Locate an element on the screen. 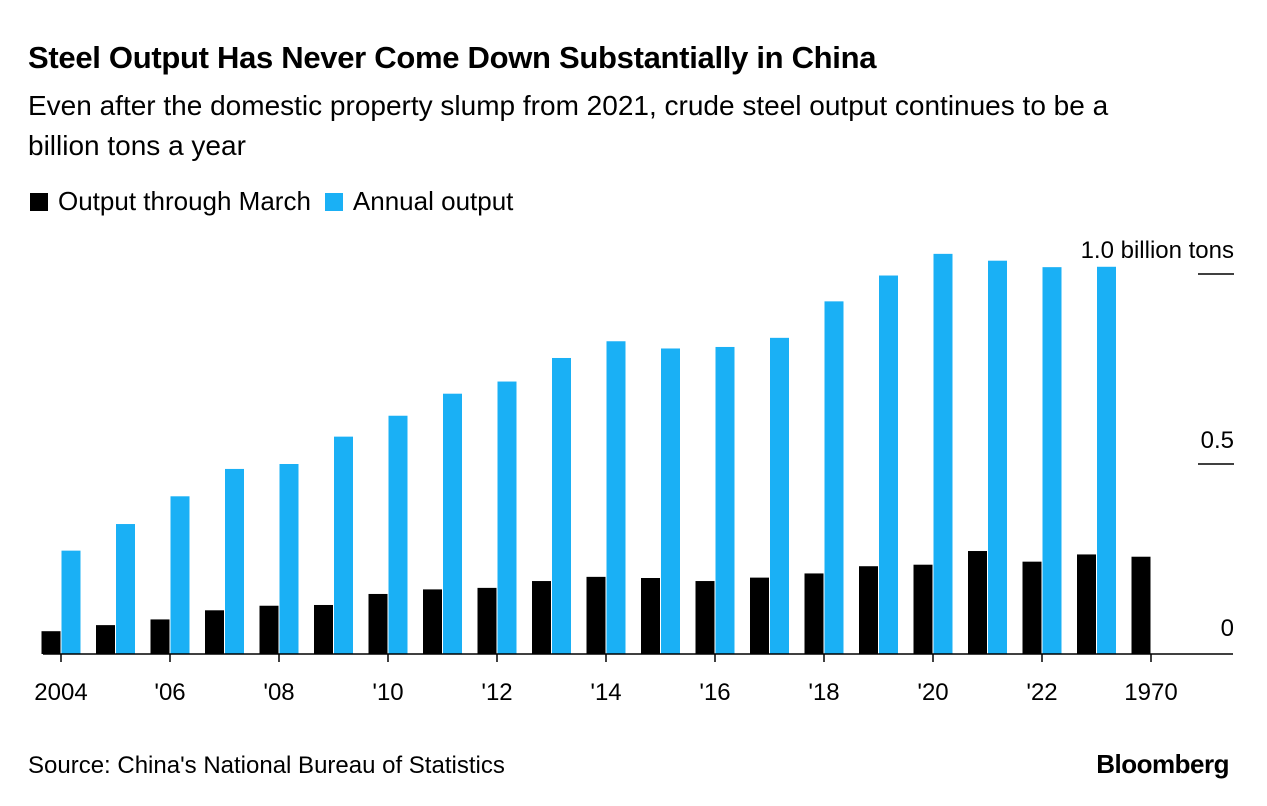 The image size is (1267, 806). bar-annual-2012 is located at coordinates (507, 517).